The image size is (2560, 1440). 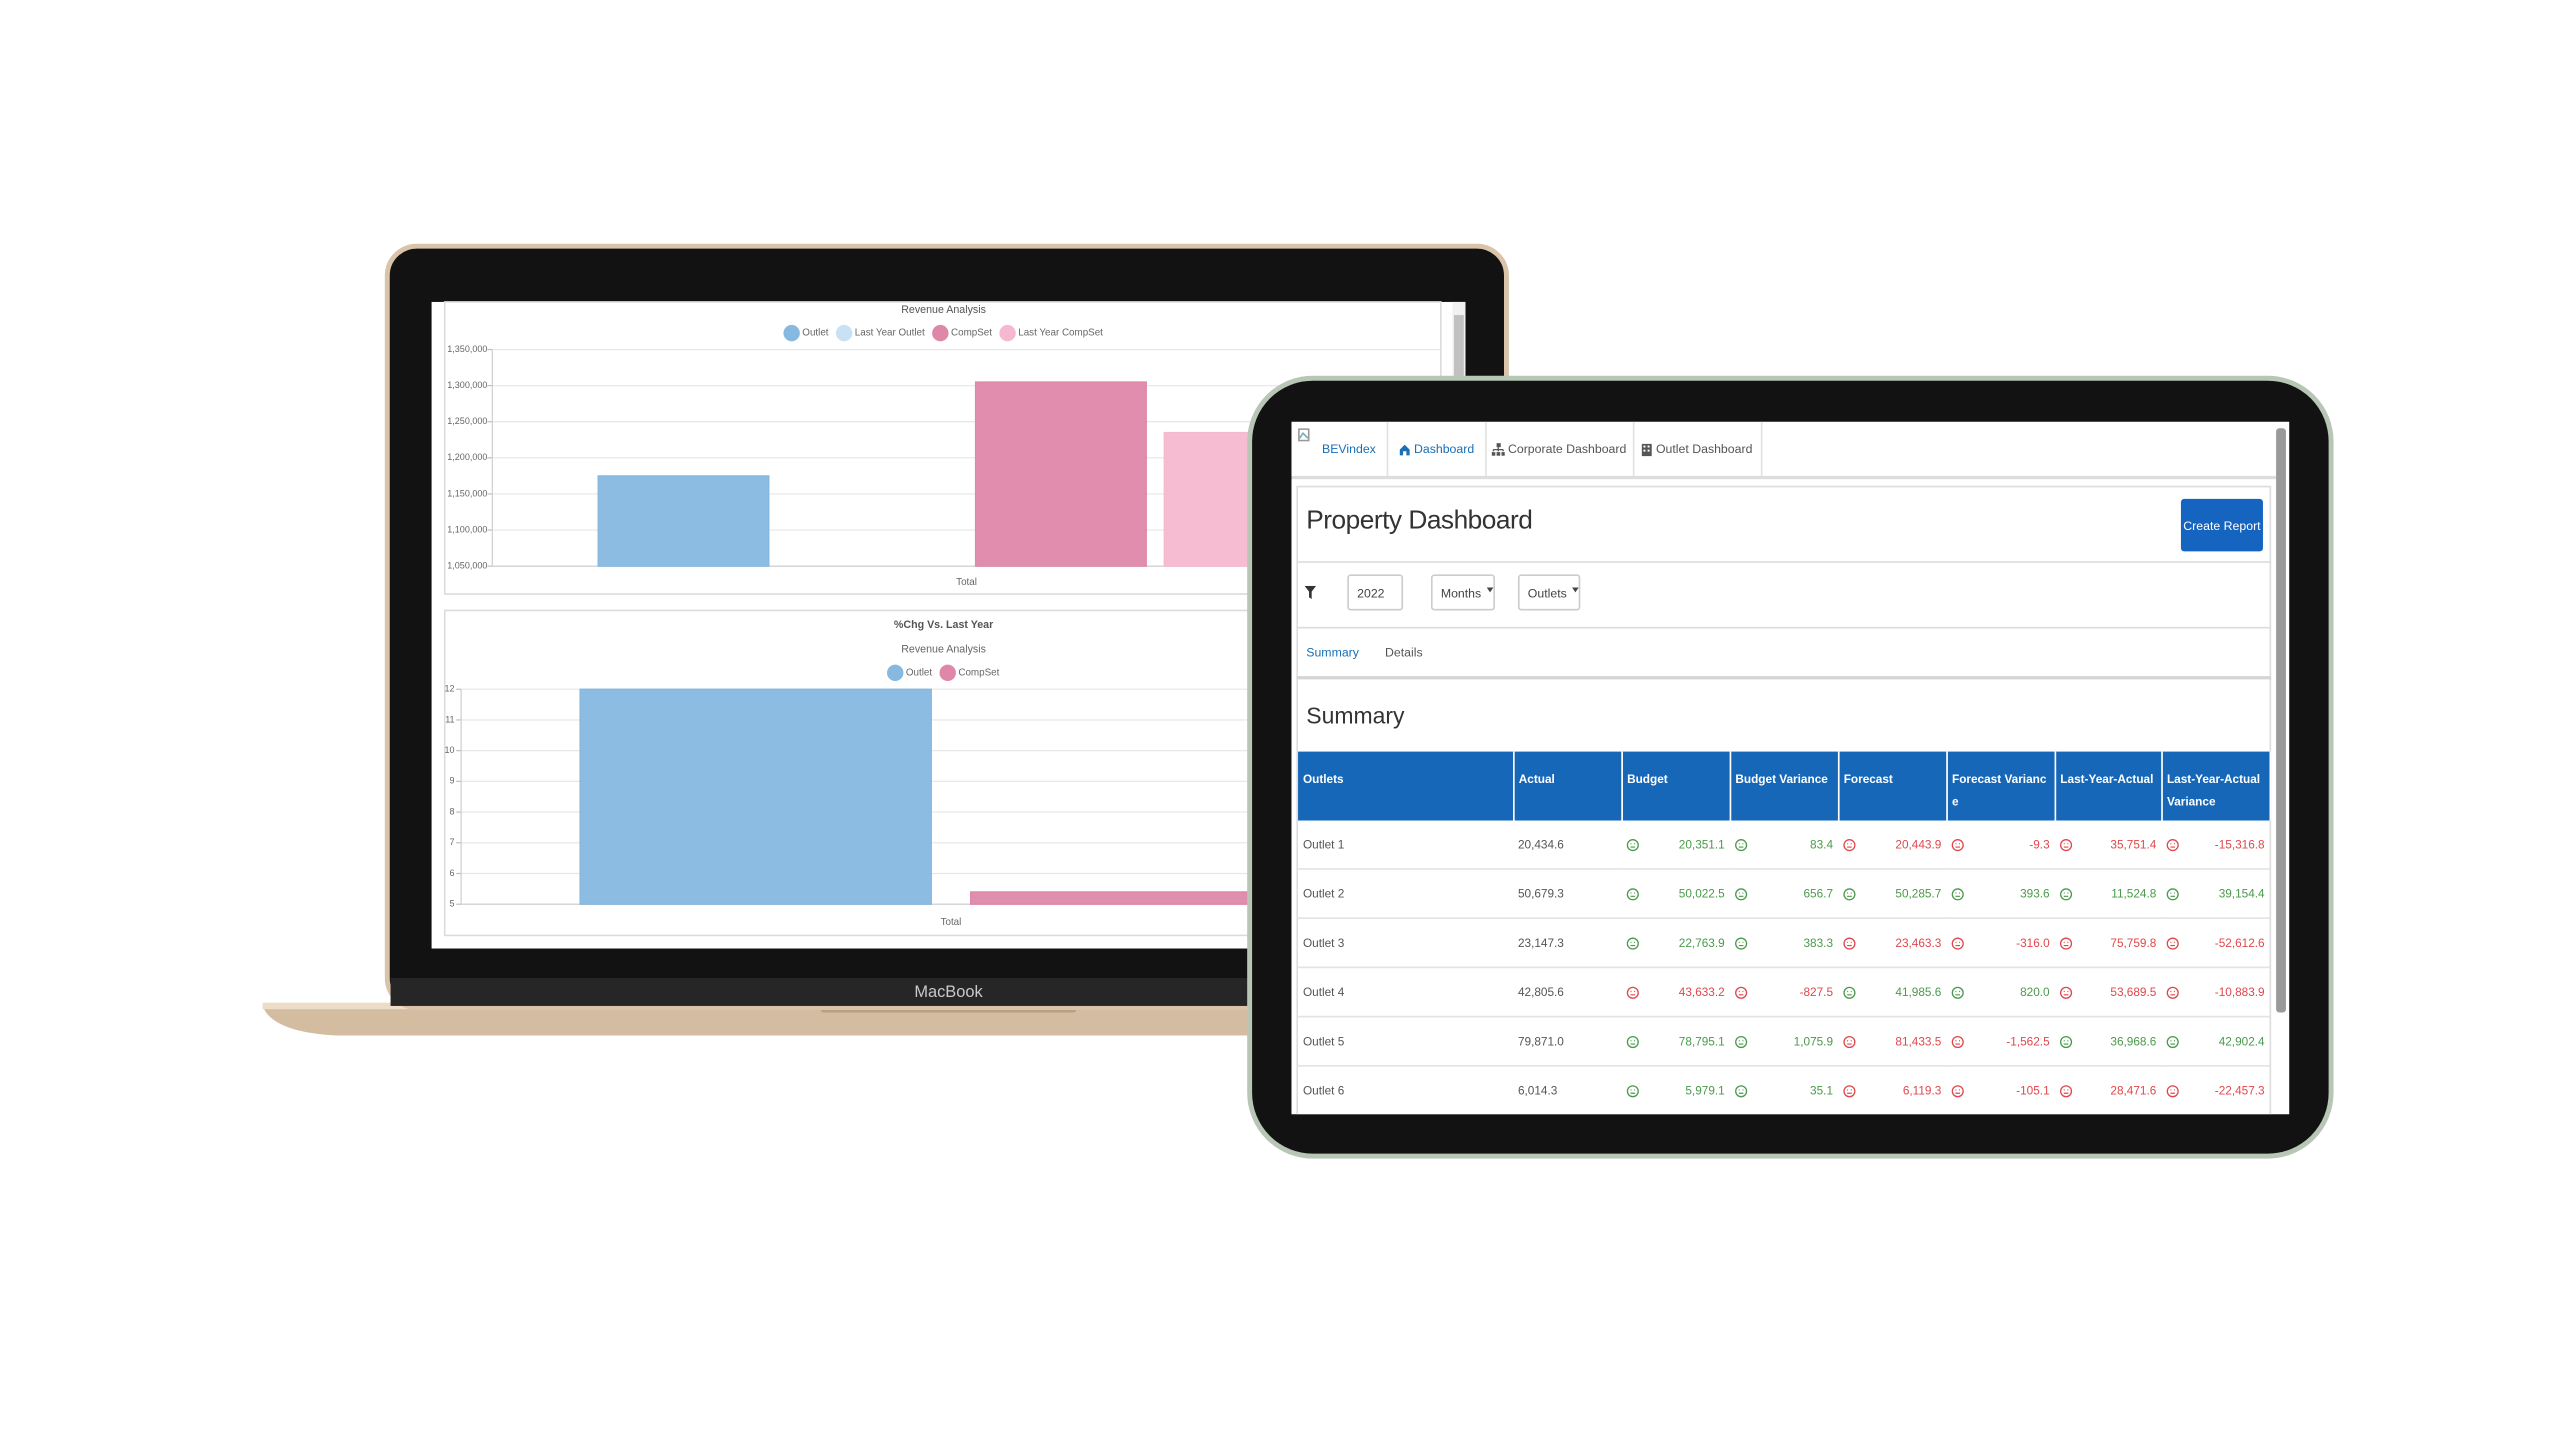 I want to click on outlet-name: Outlet 2, so click(x=1406, y=893).